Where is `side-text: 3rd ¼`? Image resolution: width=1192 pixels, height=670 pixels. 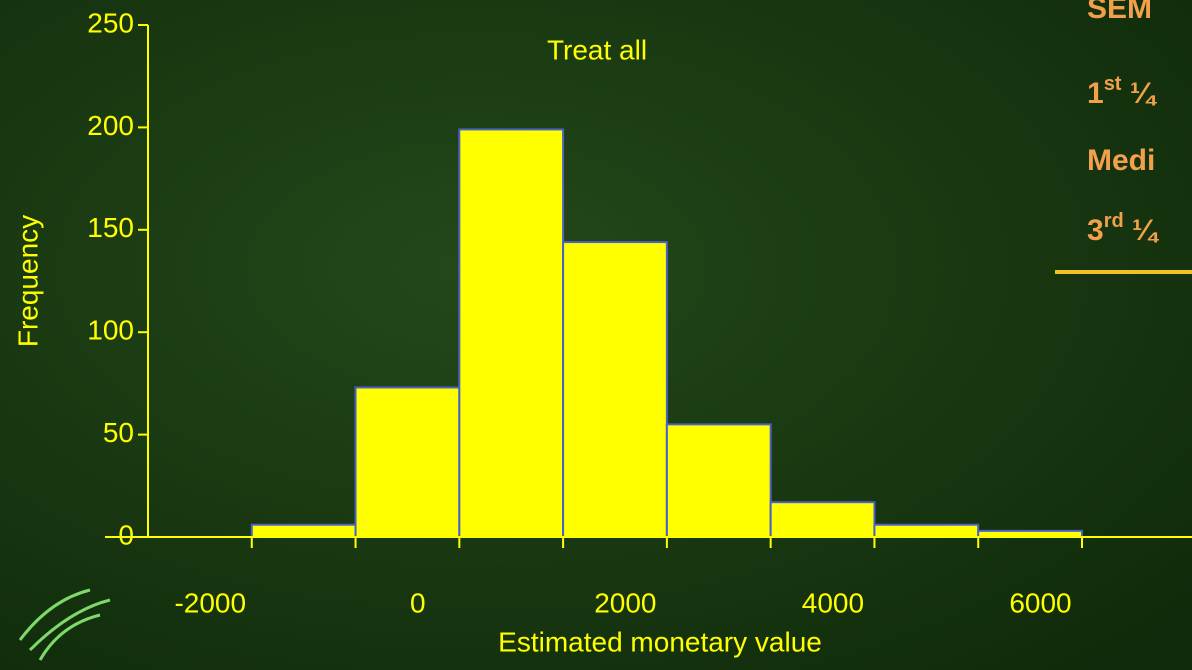
side-text: 3rd ¼ is located at coordinates (1123, 228).